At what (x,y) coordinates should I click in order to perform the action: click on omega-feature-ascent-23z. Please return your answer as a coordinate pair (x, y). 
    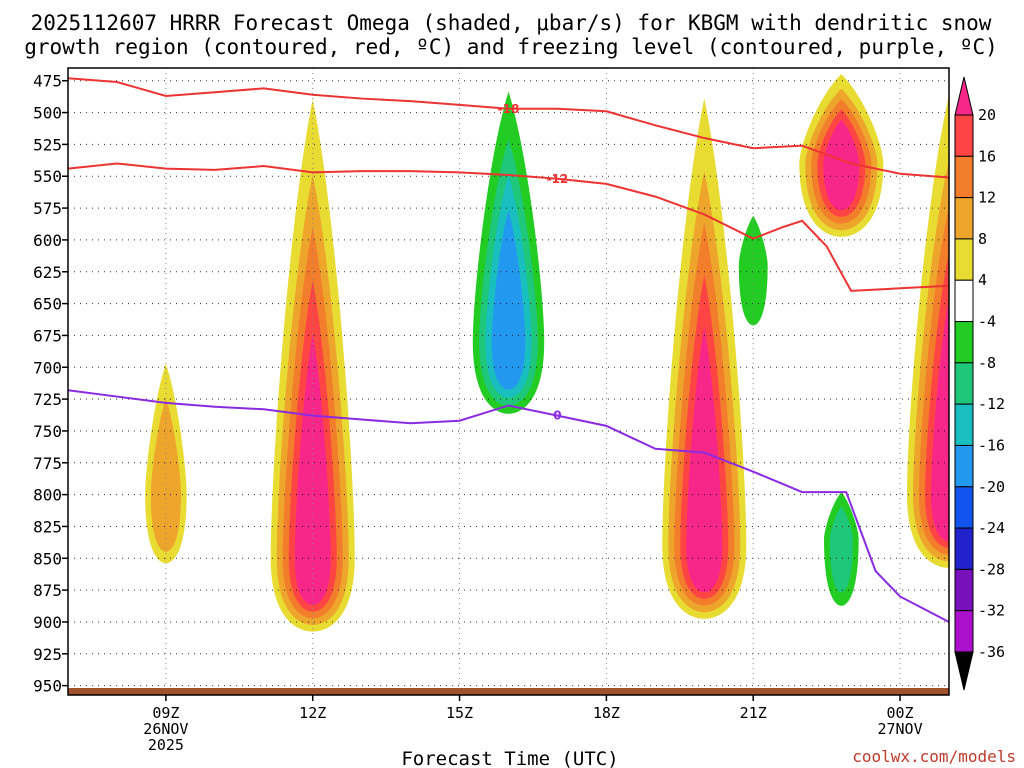
    Looking at the image, I should click on (841, 155).